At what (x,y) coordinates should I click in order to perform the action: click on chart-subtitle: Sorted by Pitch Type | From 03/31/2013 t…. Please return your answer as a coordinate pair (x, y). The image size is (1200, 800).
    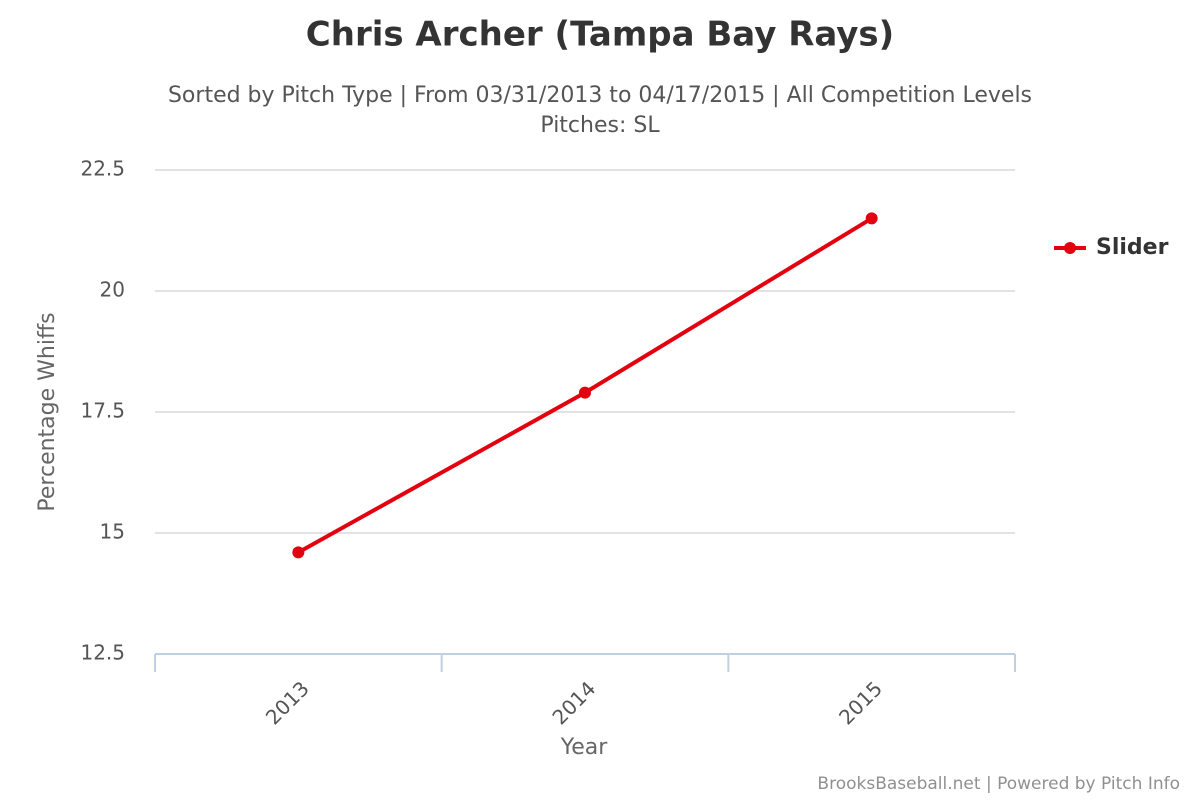
    Looking at the image, I should click on (600, 95).